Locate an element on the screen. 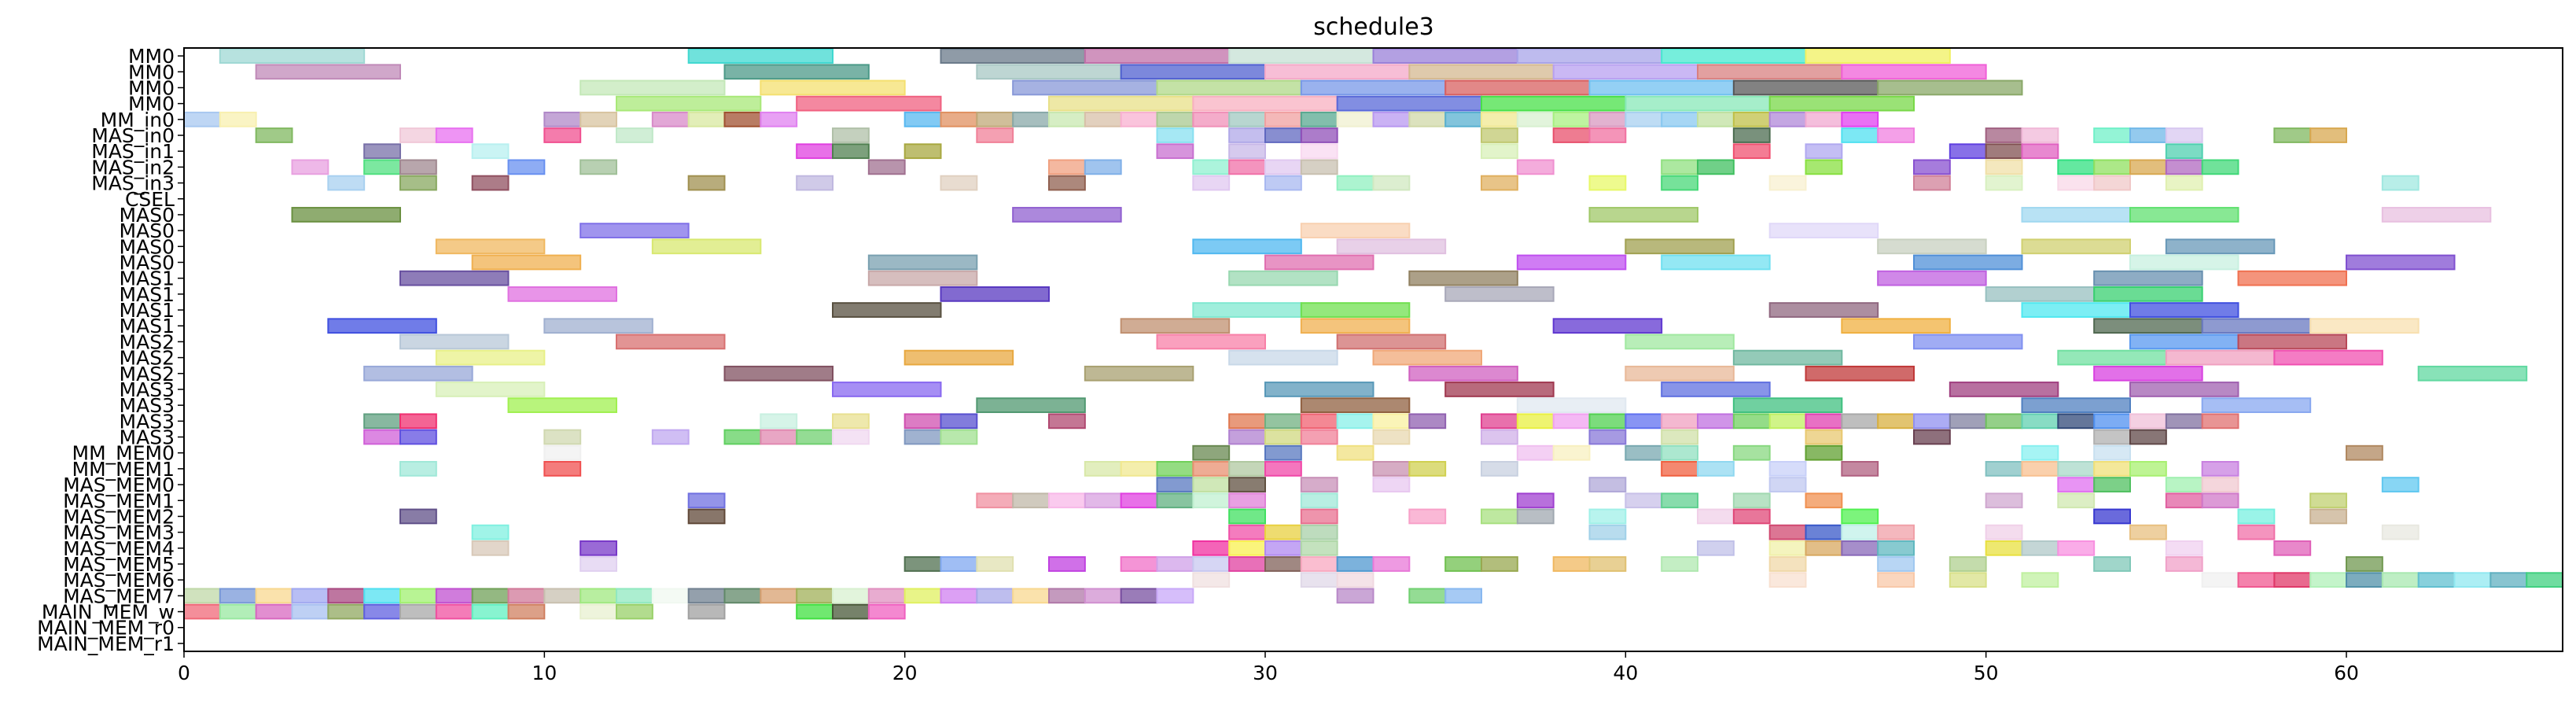  y-tick-label: MAS1 is located at coordinates (147, 310).